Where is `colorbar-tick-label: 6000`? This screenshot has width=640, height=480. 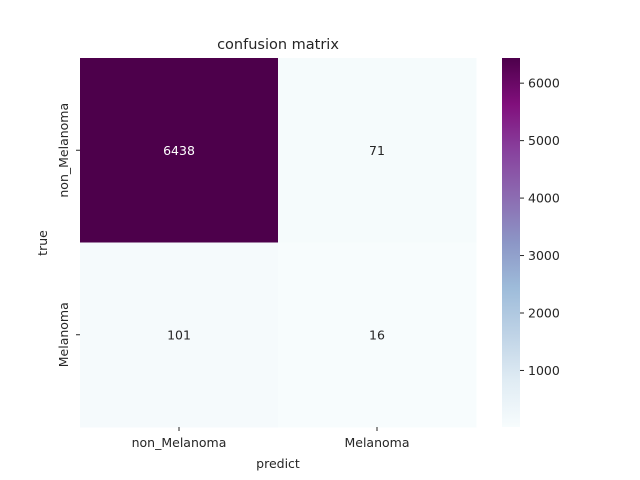
colorbar-tick-label: 6000 is located at coordinates (544, 83).